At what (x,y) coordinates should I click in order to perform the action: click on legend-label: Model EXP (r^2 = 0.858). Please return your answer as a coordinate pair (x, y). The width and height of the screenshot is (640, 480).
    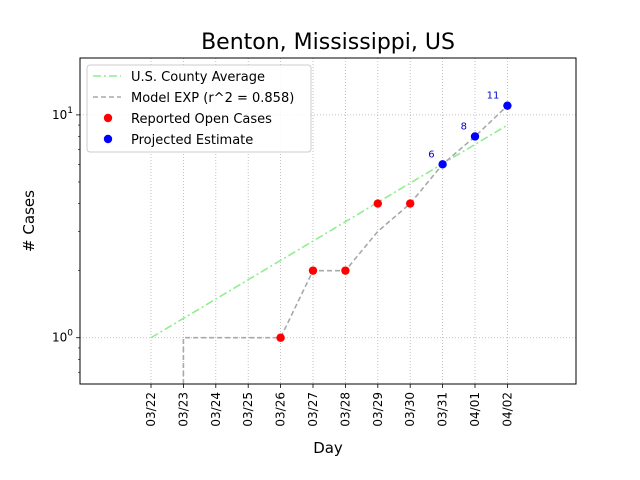
    Looking at the image, I should click on (212, 98).